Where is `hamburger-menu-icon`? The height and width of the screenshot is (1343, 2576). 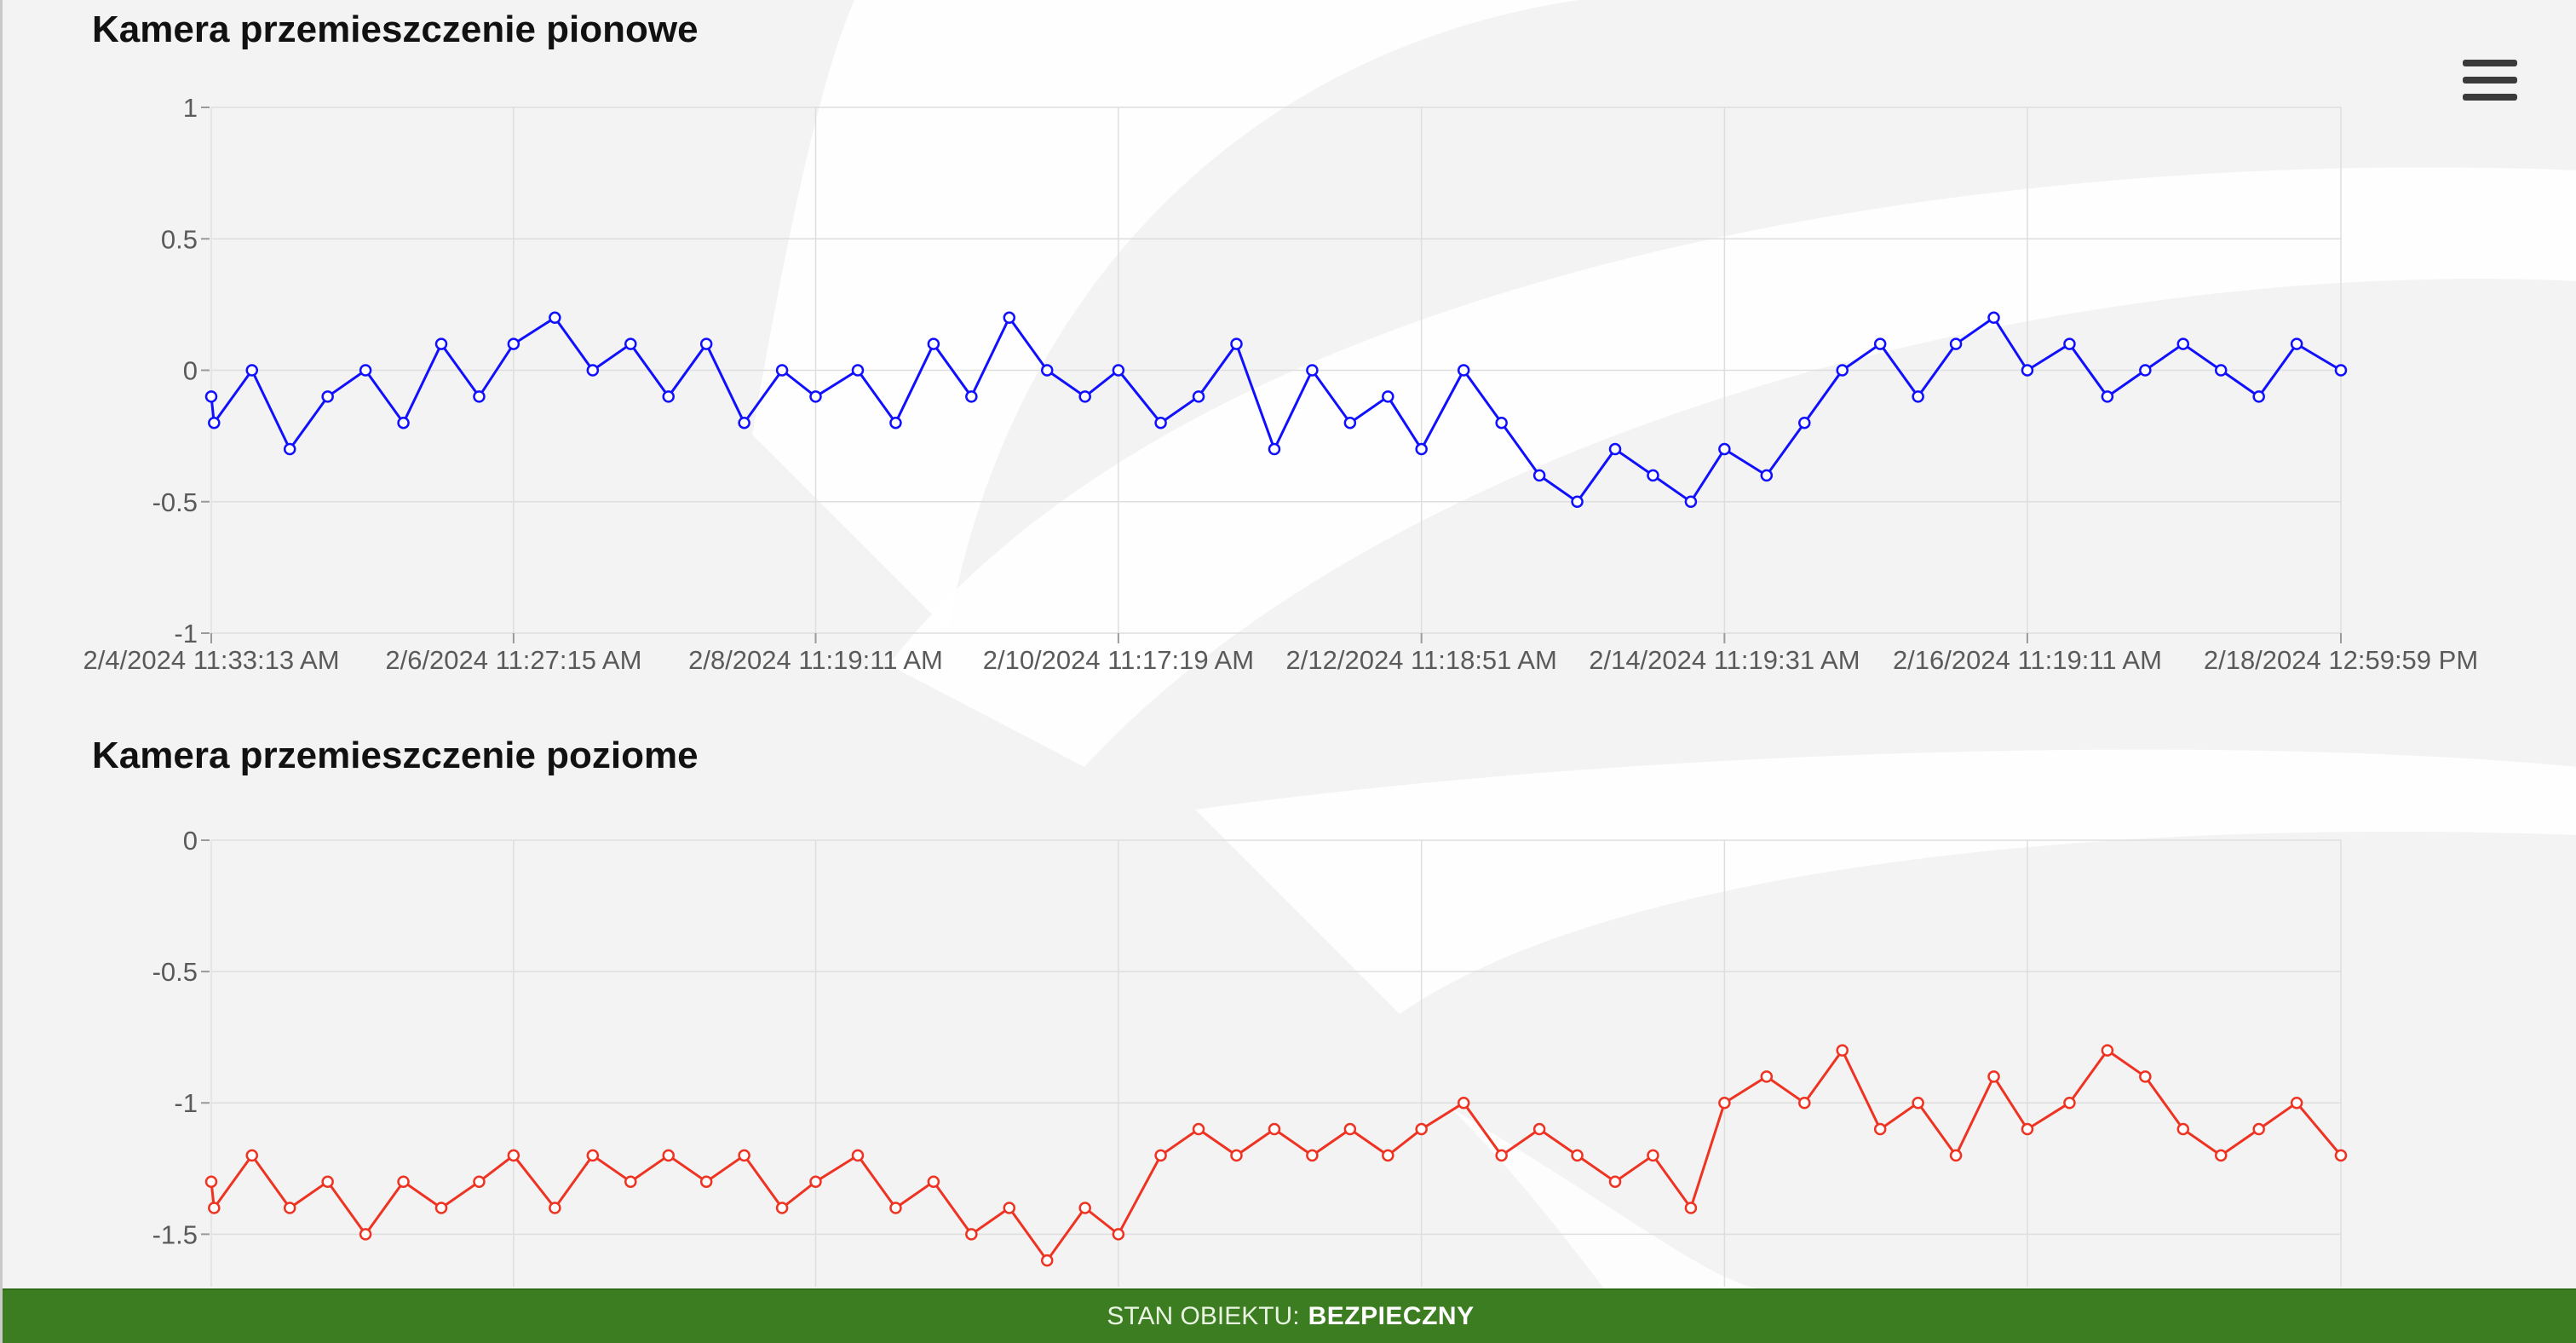
hamburger-menu-icon is located at coordinates (2490, 83).